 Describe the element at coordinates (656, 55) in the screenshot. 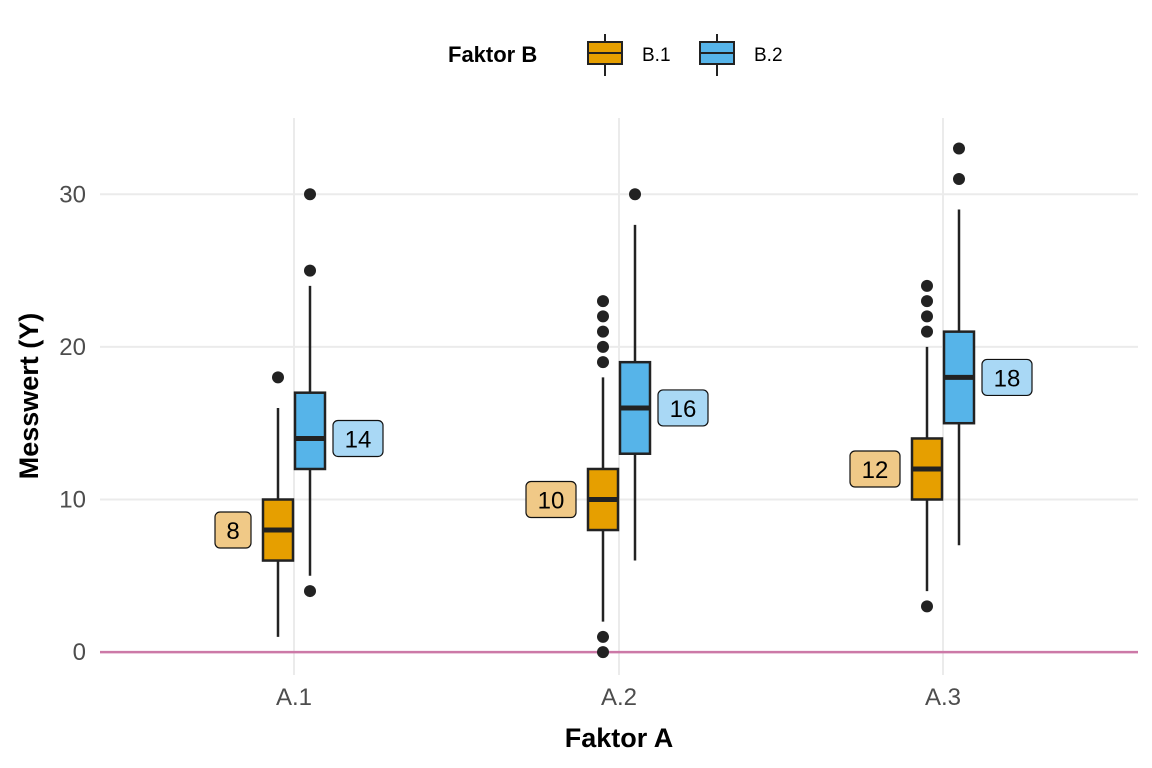

I see `legend-entry-label: B.1` at that location.